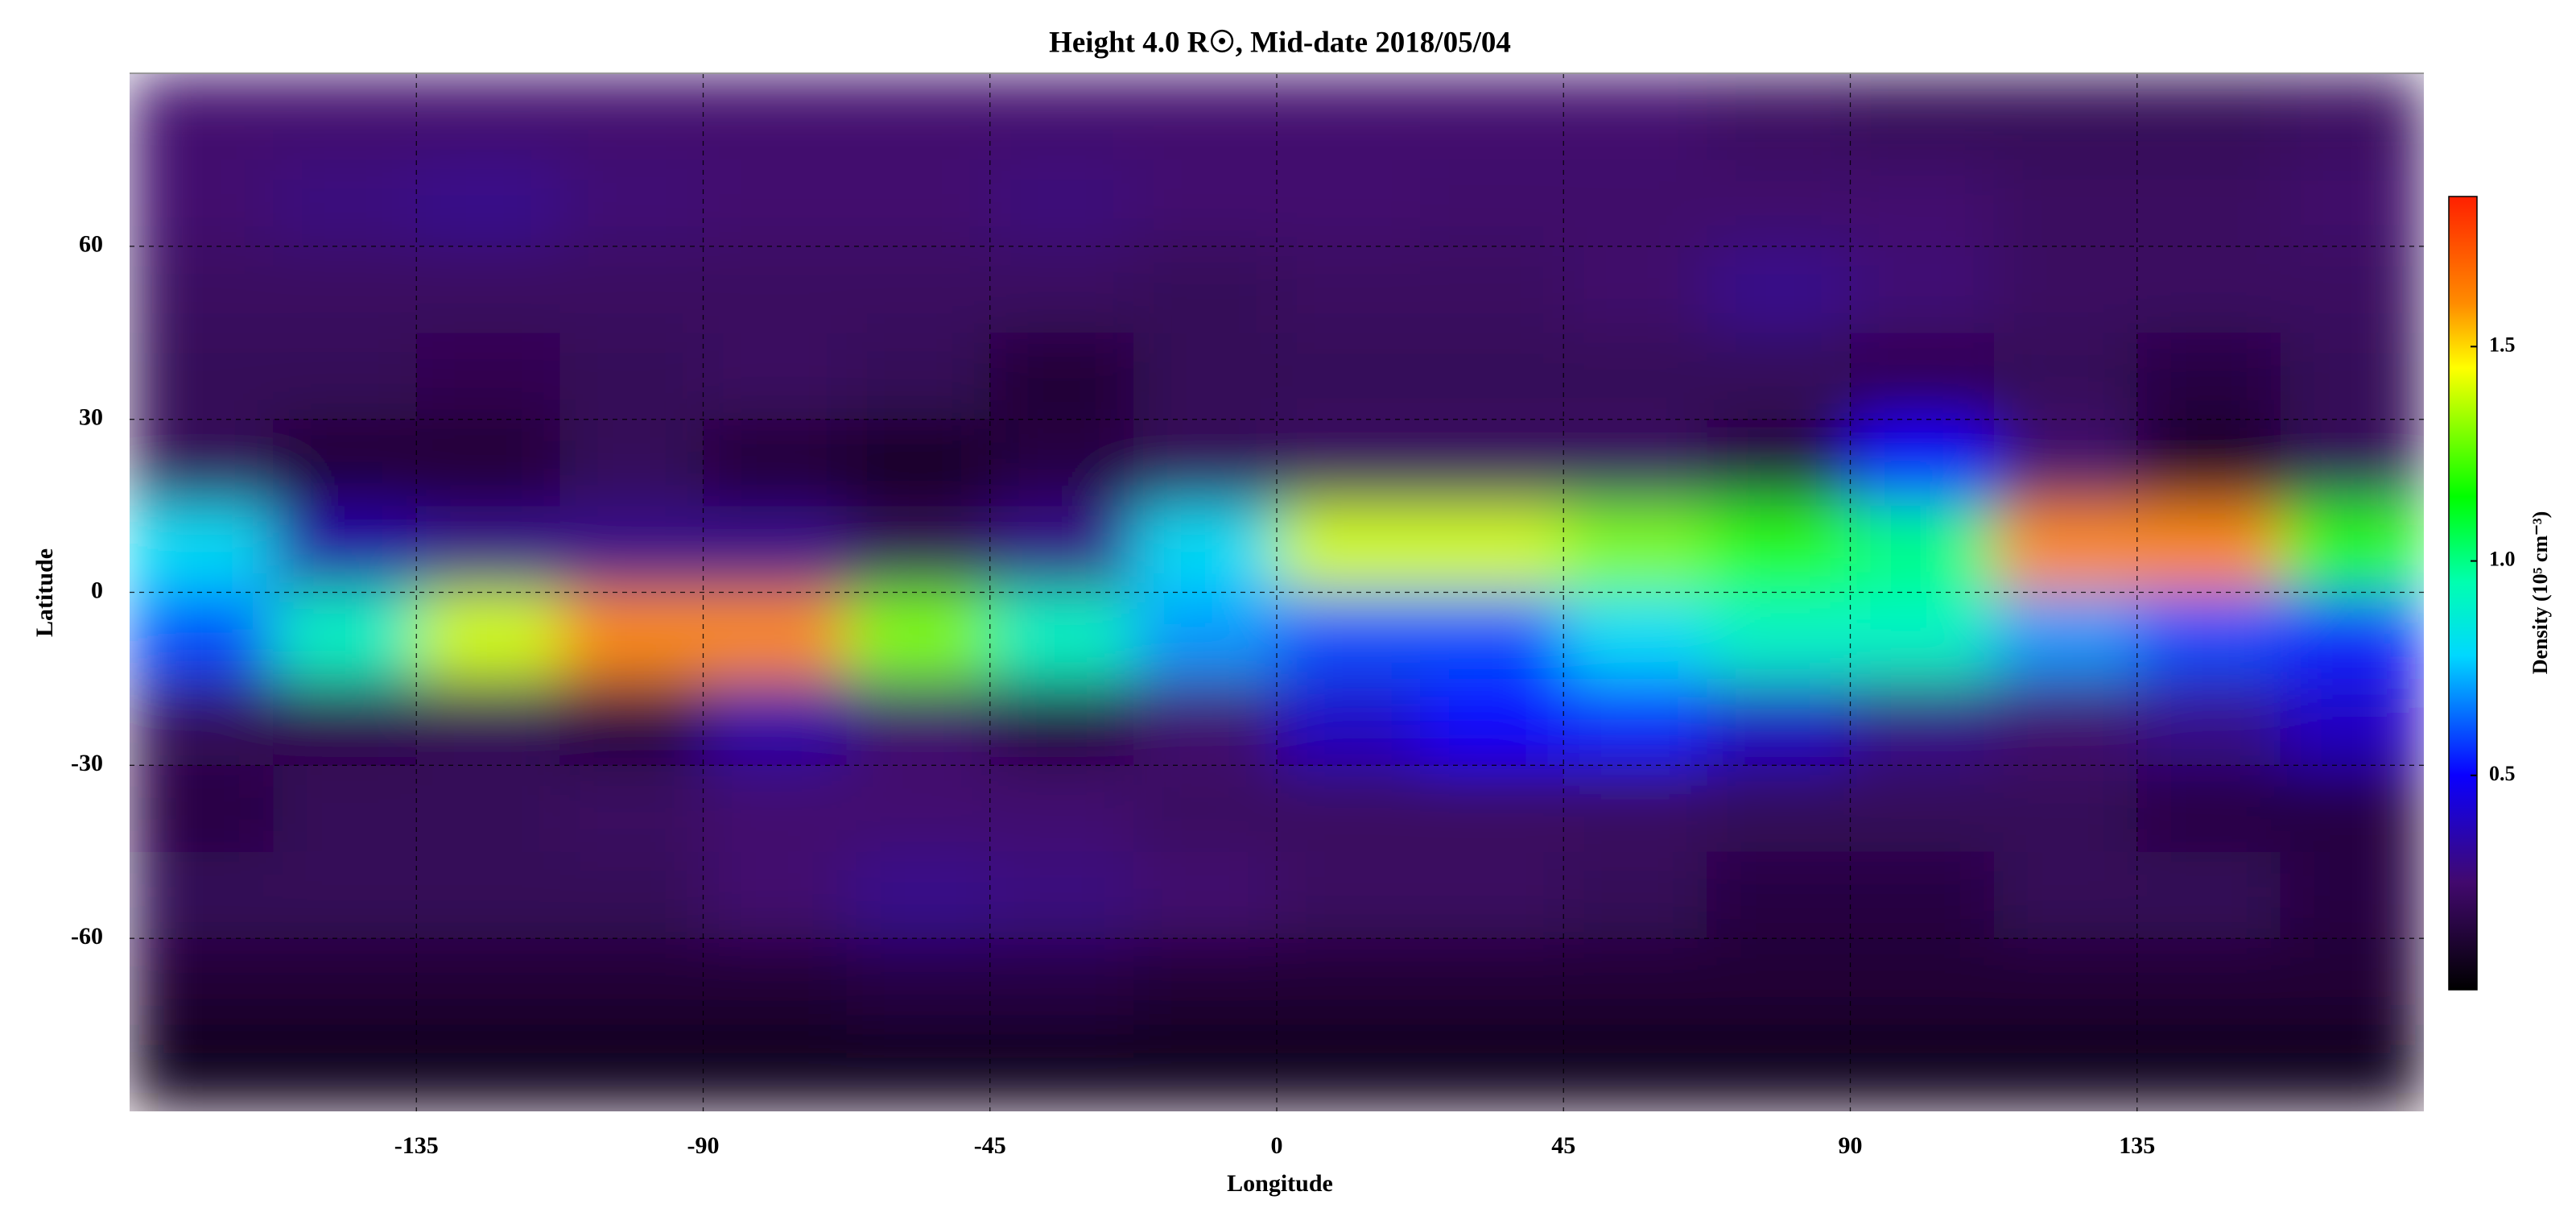  What do you see at coordinates (97, 590) in the screenshot?
I see `y-tick-label: 0` at bounding box center [97, 590].